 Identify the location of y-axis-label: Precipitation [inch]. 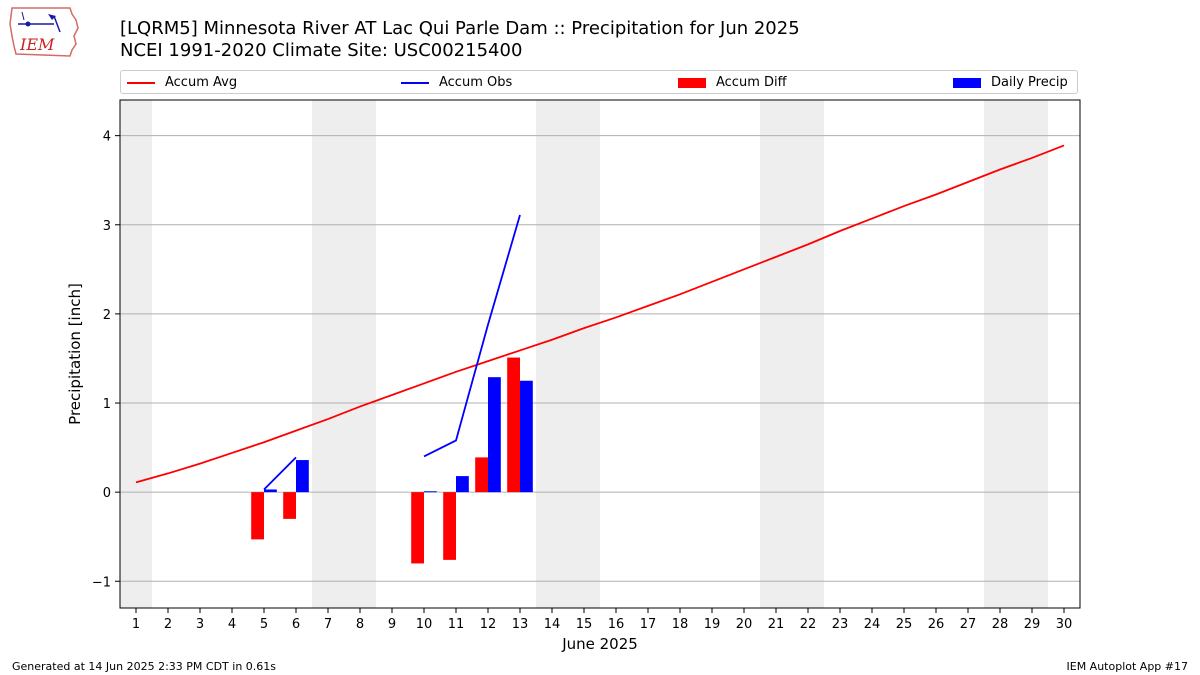
(75, 354).